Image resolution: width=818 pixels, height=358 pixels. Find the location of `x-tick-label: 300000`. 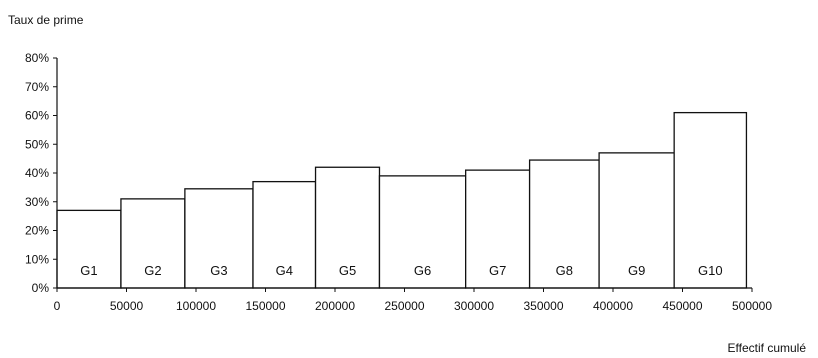

x-tick-label: 300000 is located at coordinates (474, 306).